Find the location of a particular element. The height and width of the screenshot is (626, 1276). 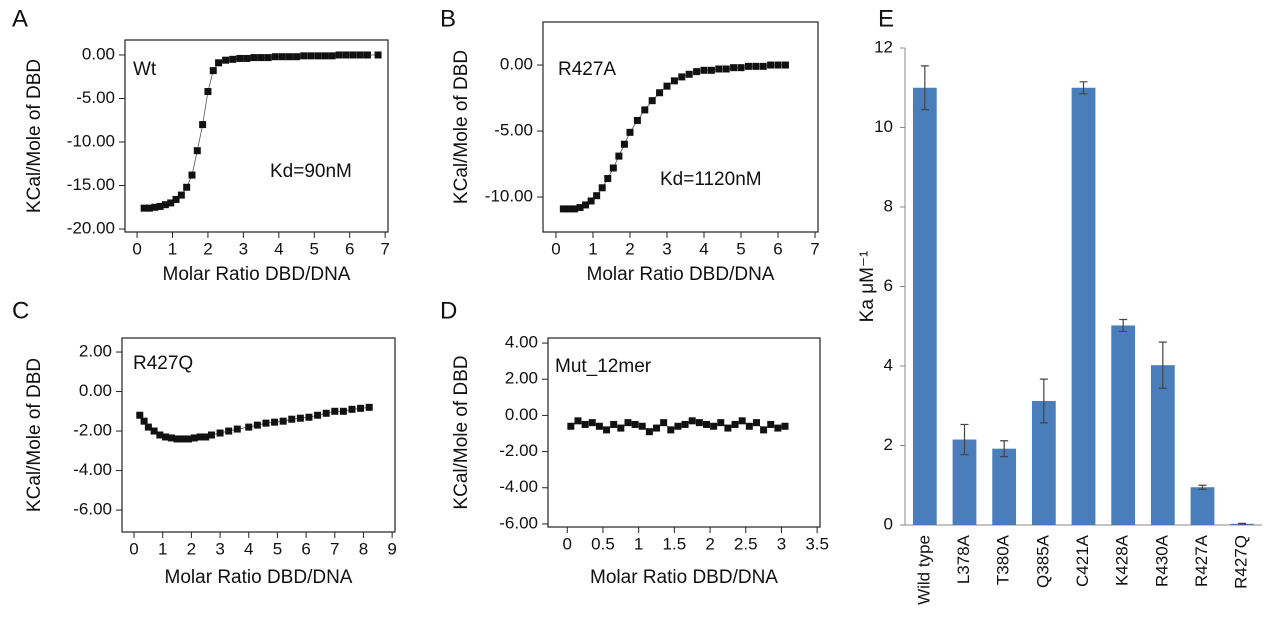

x-tick-label: 4 is located at coordinates (278, 248).